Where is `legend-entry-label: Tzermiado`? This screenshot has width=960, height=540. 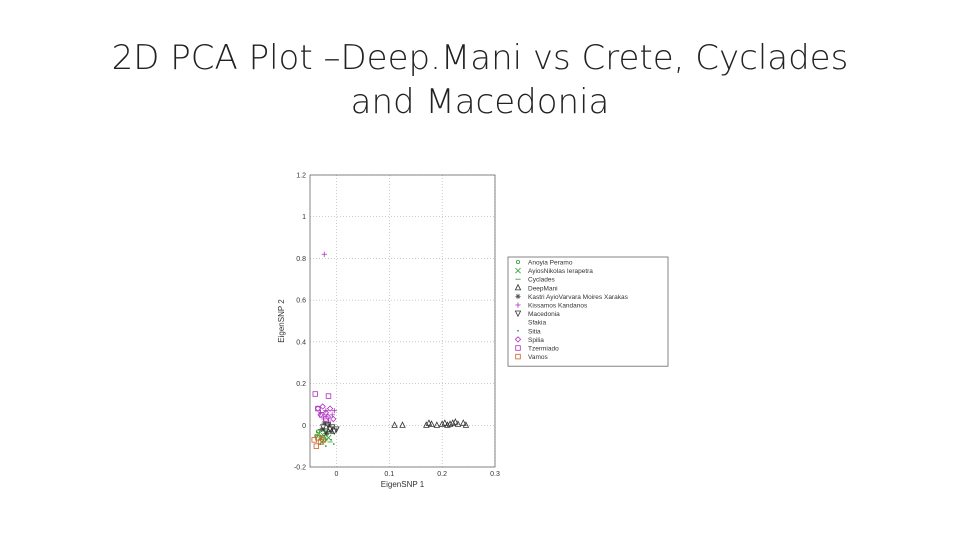 legend-entry-label: Tzermiado is located at coordinates (543, 349).